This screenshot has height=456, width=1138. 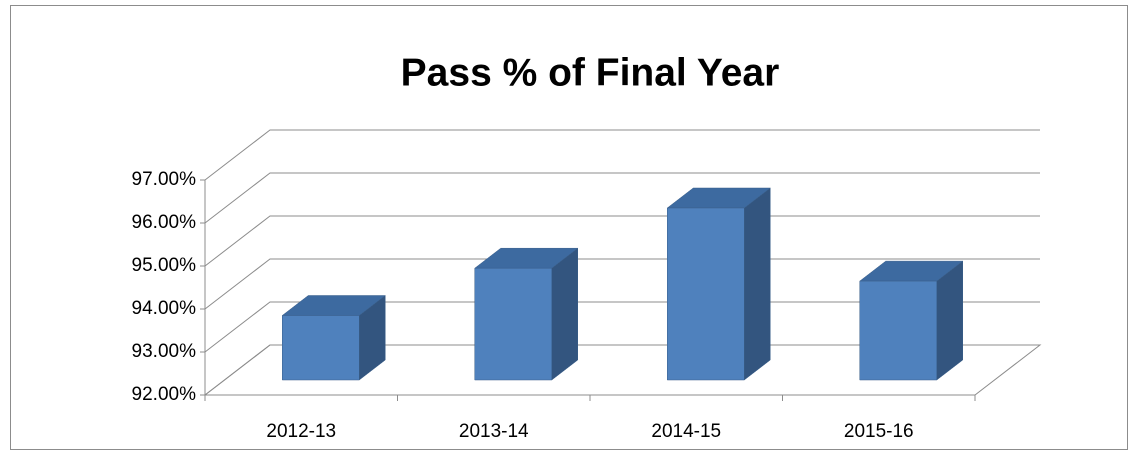 What do you see at coordinates (164, 179) in the screenshot?
I see `y-tick-label: 97.00%` at bounding box center [164, 179].